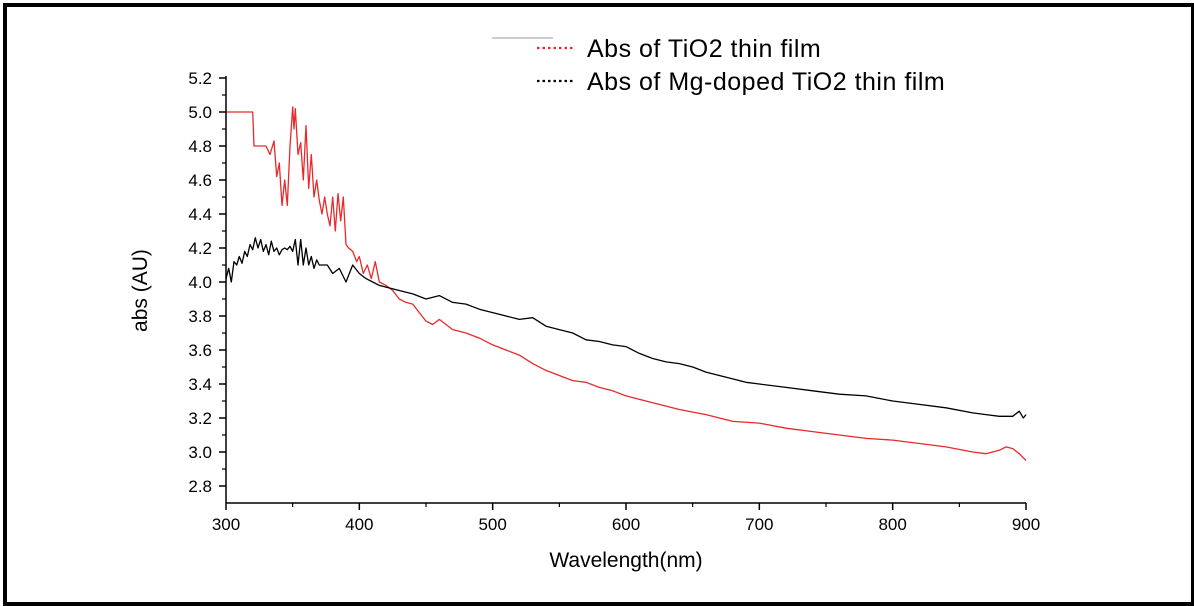  I want to click on x-tick-label: 700, so click(759, 524).